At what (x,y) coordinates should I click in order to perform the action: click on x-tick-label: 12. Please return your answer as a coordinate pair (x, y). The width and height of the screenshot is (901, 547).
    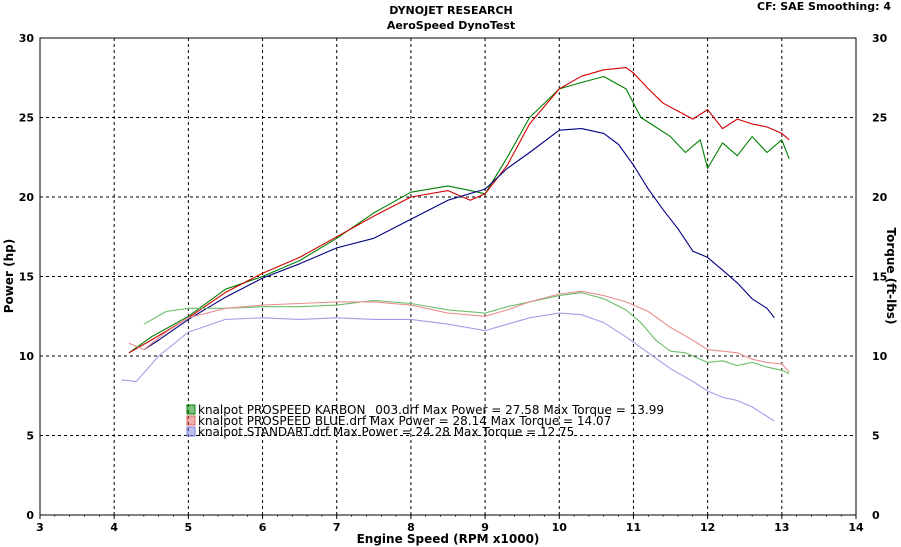
    Looking at the image, I should click on (707, 527).